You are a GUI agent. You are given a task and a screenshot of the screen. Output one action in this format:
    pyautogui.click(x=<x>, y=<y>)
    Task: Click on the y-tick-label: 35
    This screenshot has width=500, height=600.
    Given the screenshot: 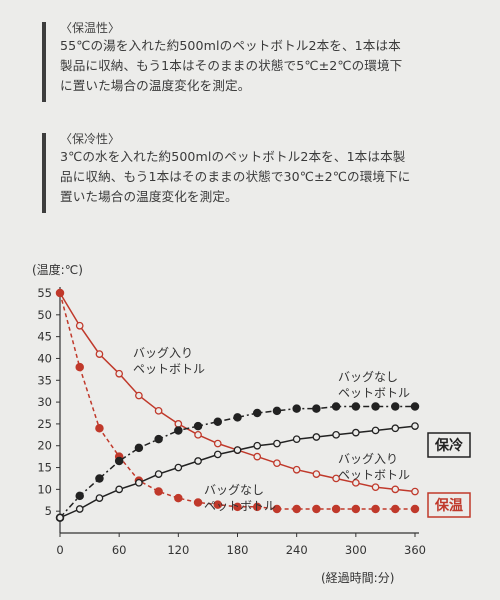 What is the action you would take?
    pyautogui.click(x=44, y=380)
    